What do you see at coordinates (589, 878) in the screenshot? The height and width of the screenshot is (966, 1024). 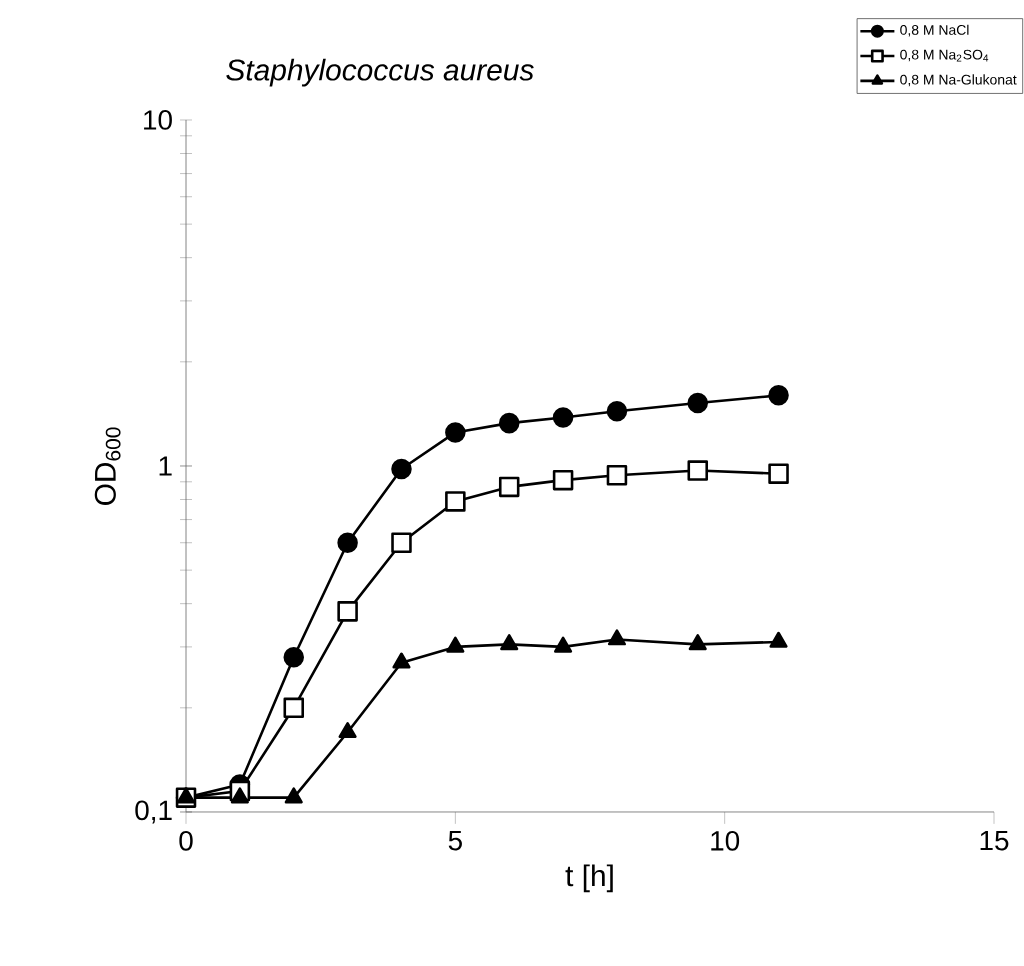 I see `x-axis-title: t [h]` at bounding box center [589, 878].